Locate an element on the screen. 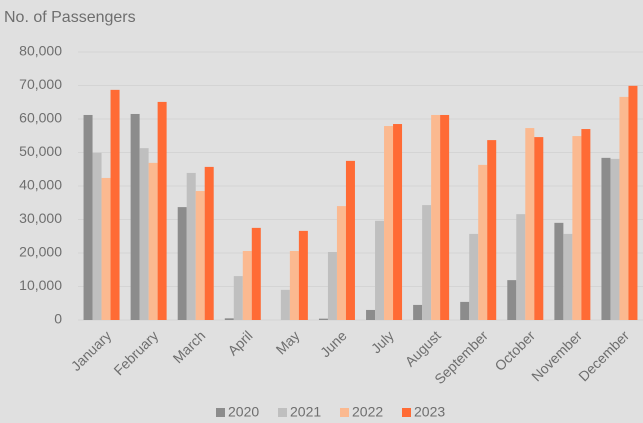  y-tick-label: 20,000 is located at coordinates (40, 252).